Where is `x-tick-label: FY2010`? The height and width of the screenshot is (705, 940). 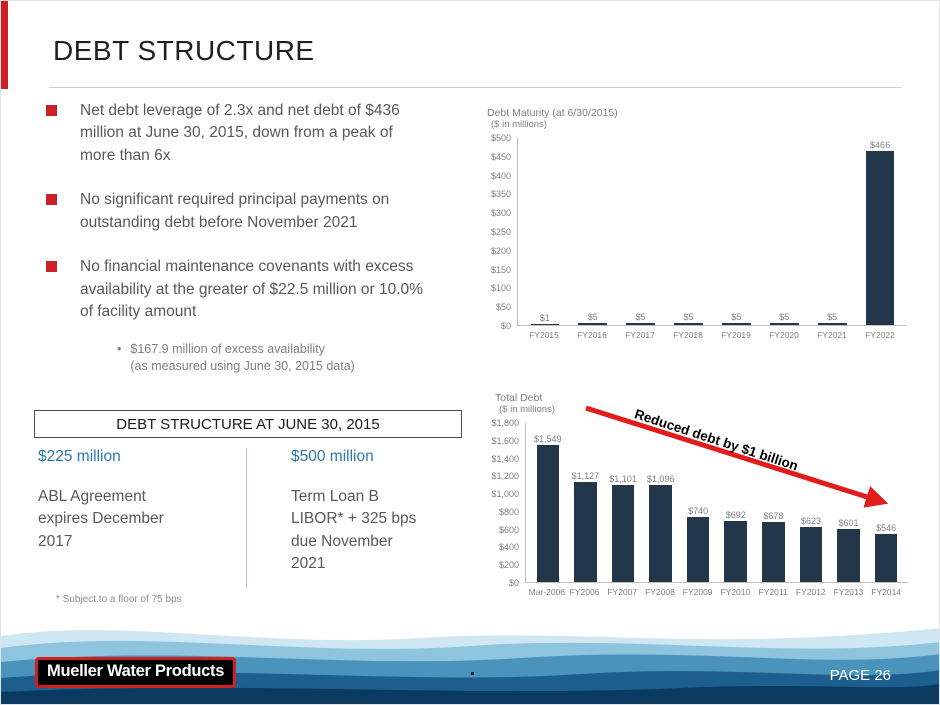
x-tick-label: FY2010 is located at coordinates (735, 592).